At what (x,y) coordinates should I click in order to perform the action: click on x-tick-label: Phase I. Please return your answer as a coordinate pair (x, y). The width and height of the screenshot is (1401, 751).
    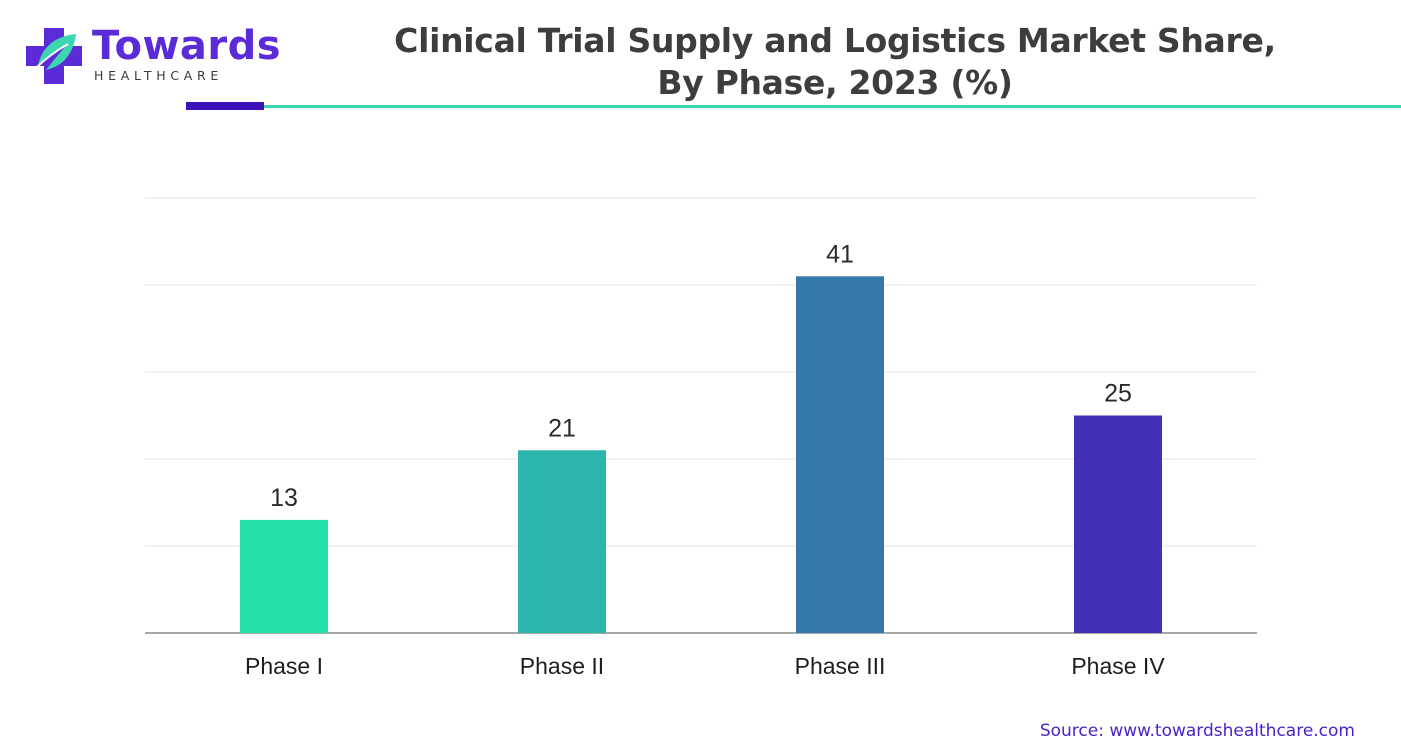
    Looking at the image, I should click on (284, 666).